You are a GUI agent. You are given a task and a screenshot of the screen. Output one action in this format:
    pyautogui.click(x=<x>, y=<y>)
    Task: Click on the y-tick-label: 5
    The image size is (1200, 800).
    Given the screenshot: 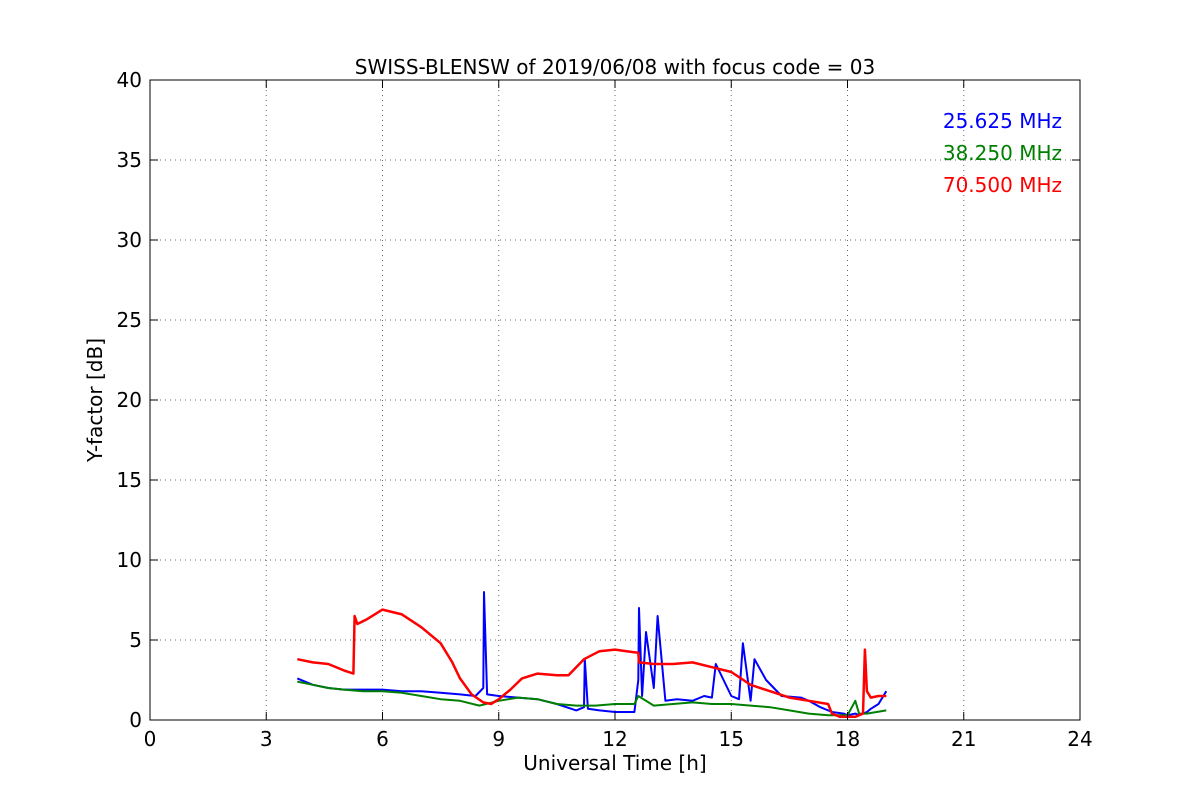 What is the action you would take?
    pyautogui.click(x=135, y=640)
    